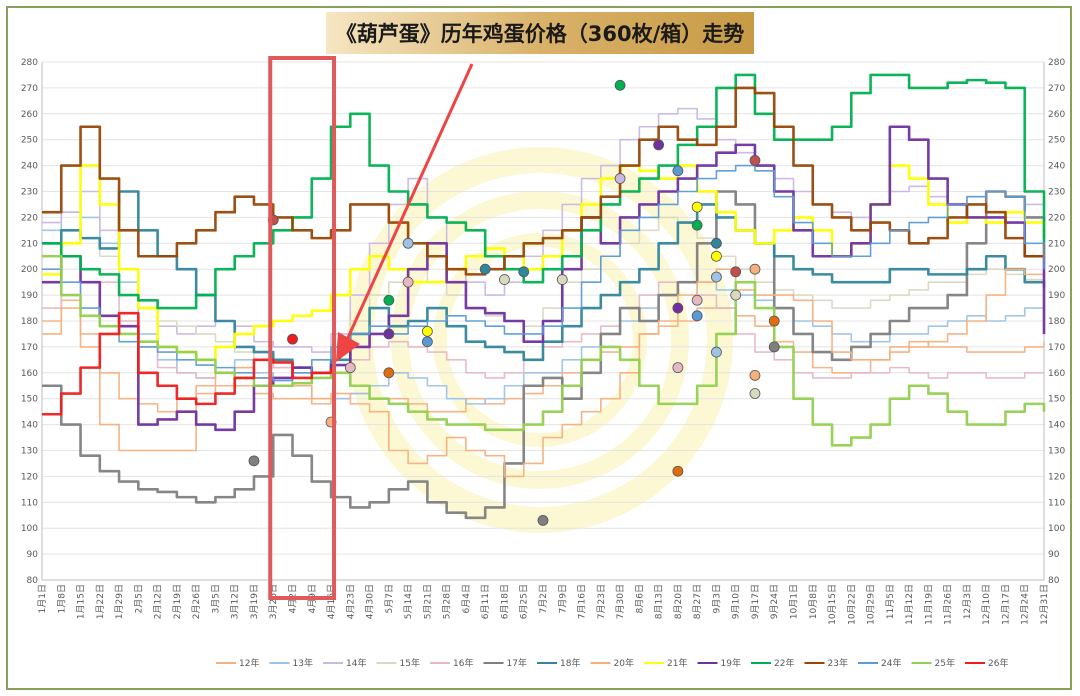 This screenshot has width=1080, height=696. What do you see at coordinates (731, 663) in the screenshot?
I see `legend-label: 19年` at bounding box center [731, 663].